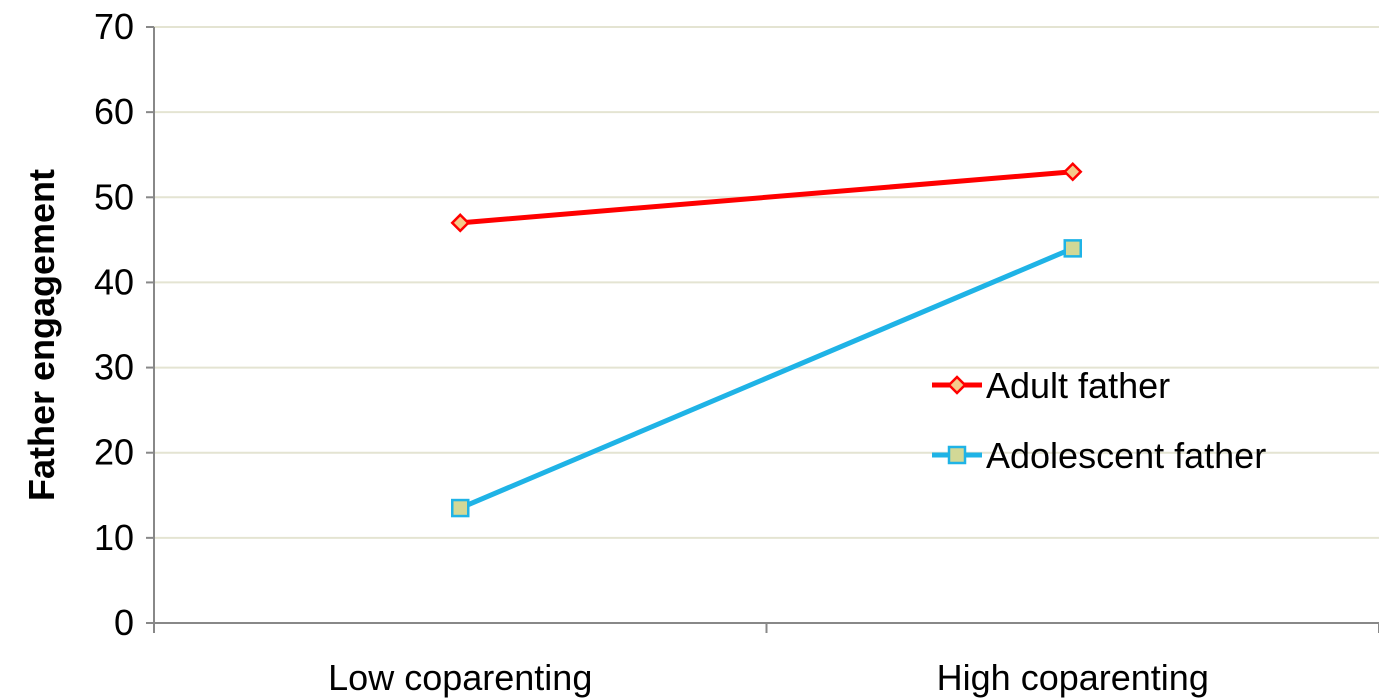  What do you see at coordinates (1078, 385) in the screenshot?
I see `legend-label: Adult father` at bounding box center [1078, 385].